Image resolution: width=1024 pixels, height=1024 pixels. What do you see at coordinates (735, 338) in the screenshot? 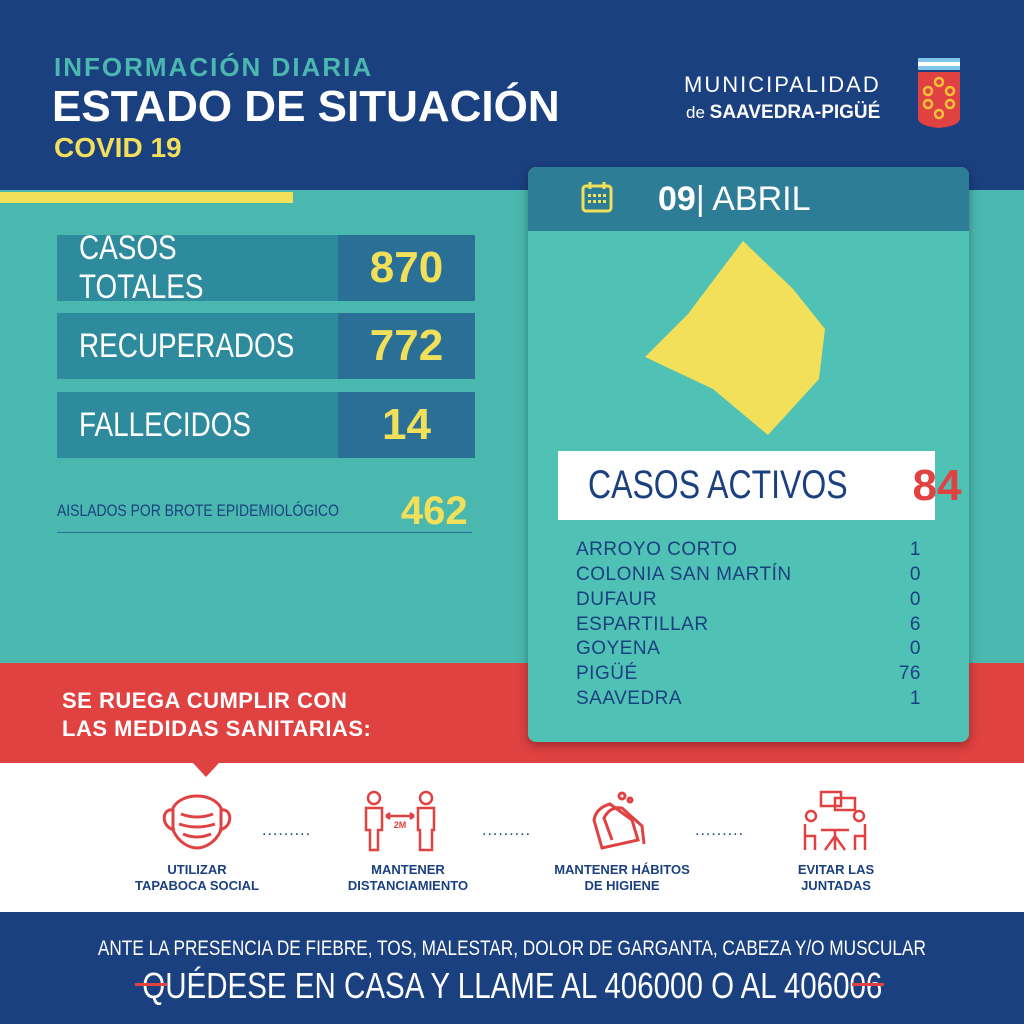
I see `district-map-icon` at bounding box center [735, 338].